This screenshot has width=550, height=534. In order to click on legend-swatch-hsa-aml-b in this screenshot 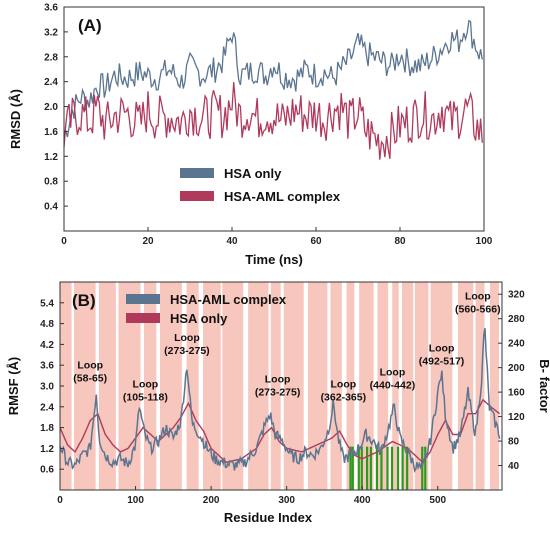, I will do `click(143, 299)`.